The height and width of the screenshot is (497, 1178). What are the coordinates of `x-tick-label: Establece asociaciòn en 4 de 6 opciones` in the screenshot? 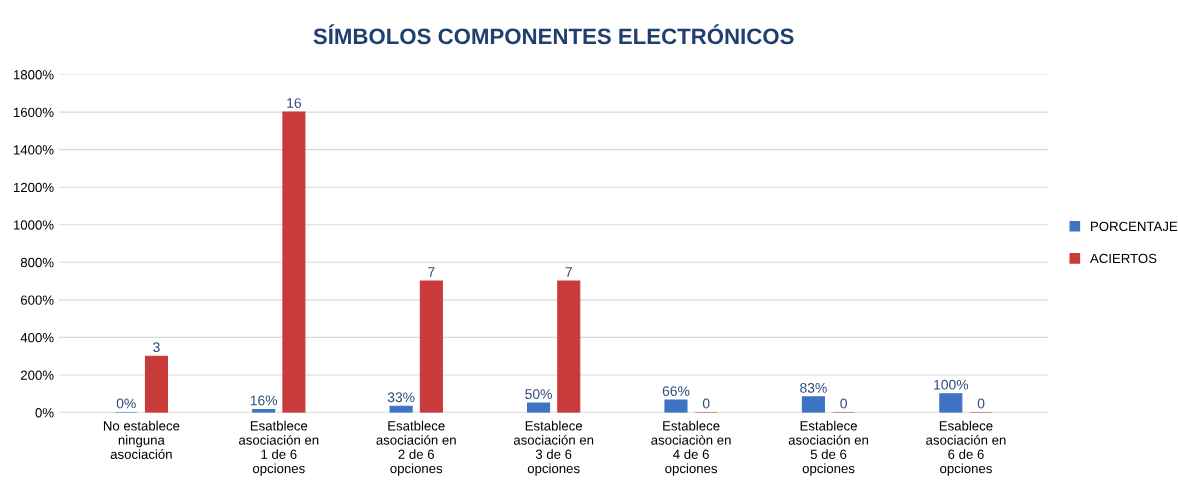 It's located at (691, 448).